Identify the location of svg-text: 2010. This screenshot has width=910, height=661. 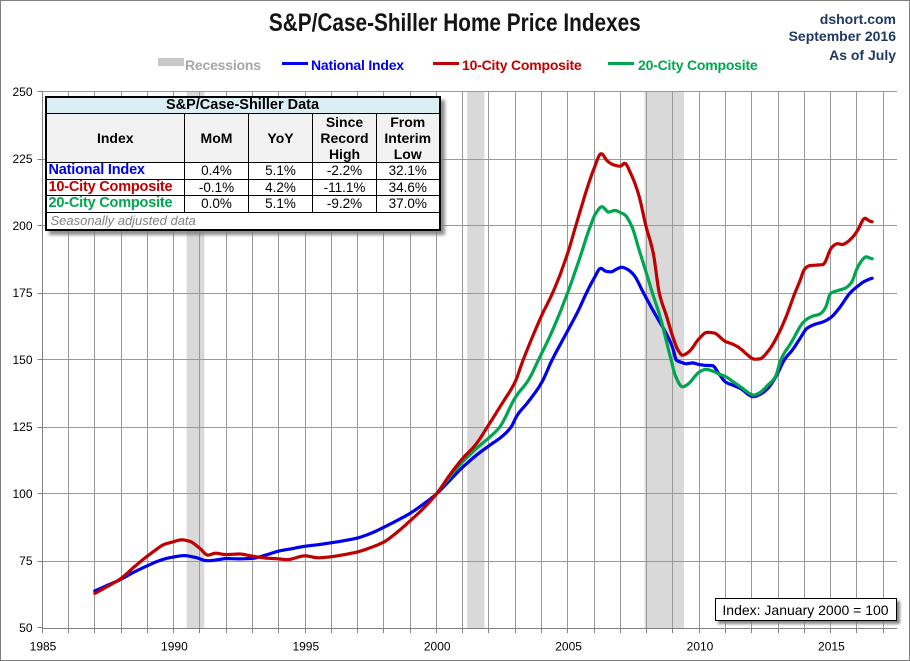
(700, 647).